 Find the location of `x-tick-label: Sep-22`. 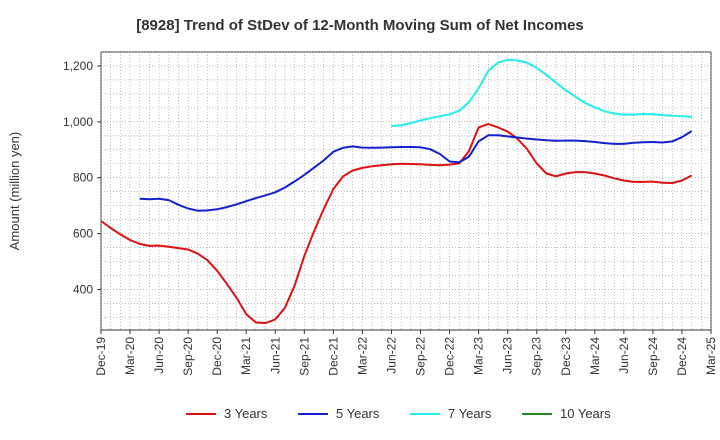

x-tick-label: Sep-22 is located at coordinates (421, 356).